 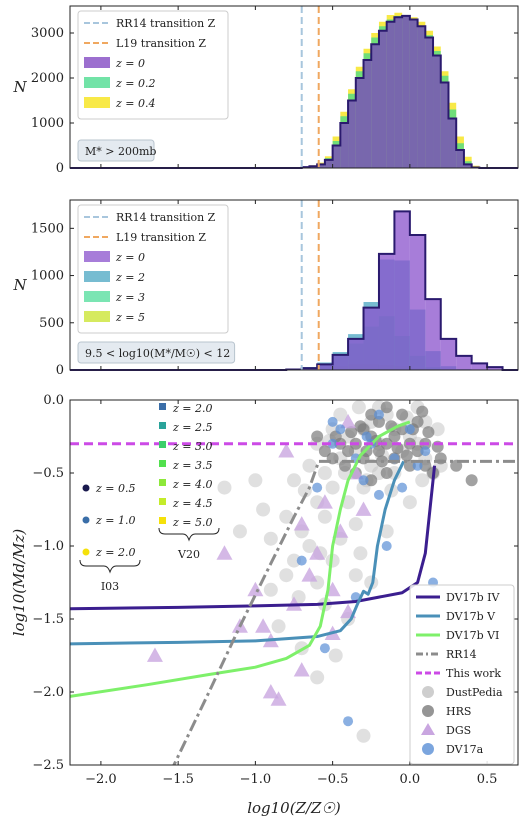 I want to click on v20-legend-label: z = 3.0, so click(x=192, y=446).